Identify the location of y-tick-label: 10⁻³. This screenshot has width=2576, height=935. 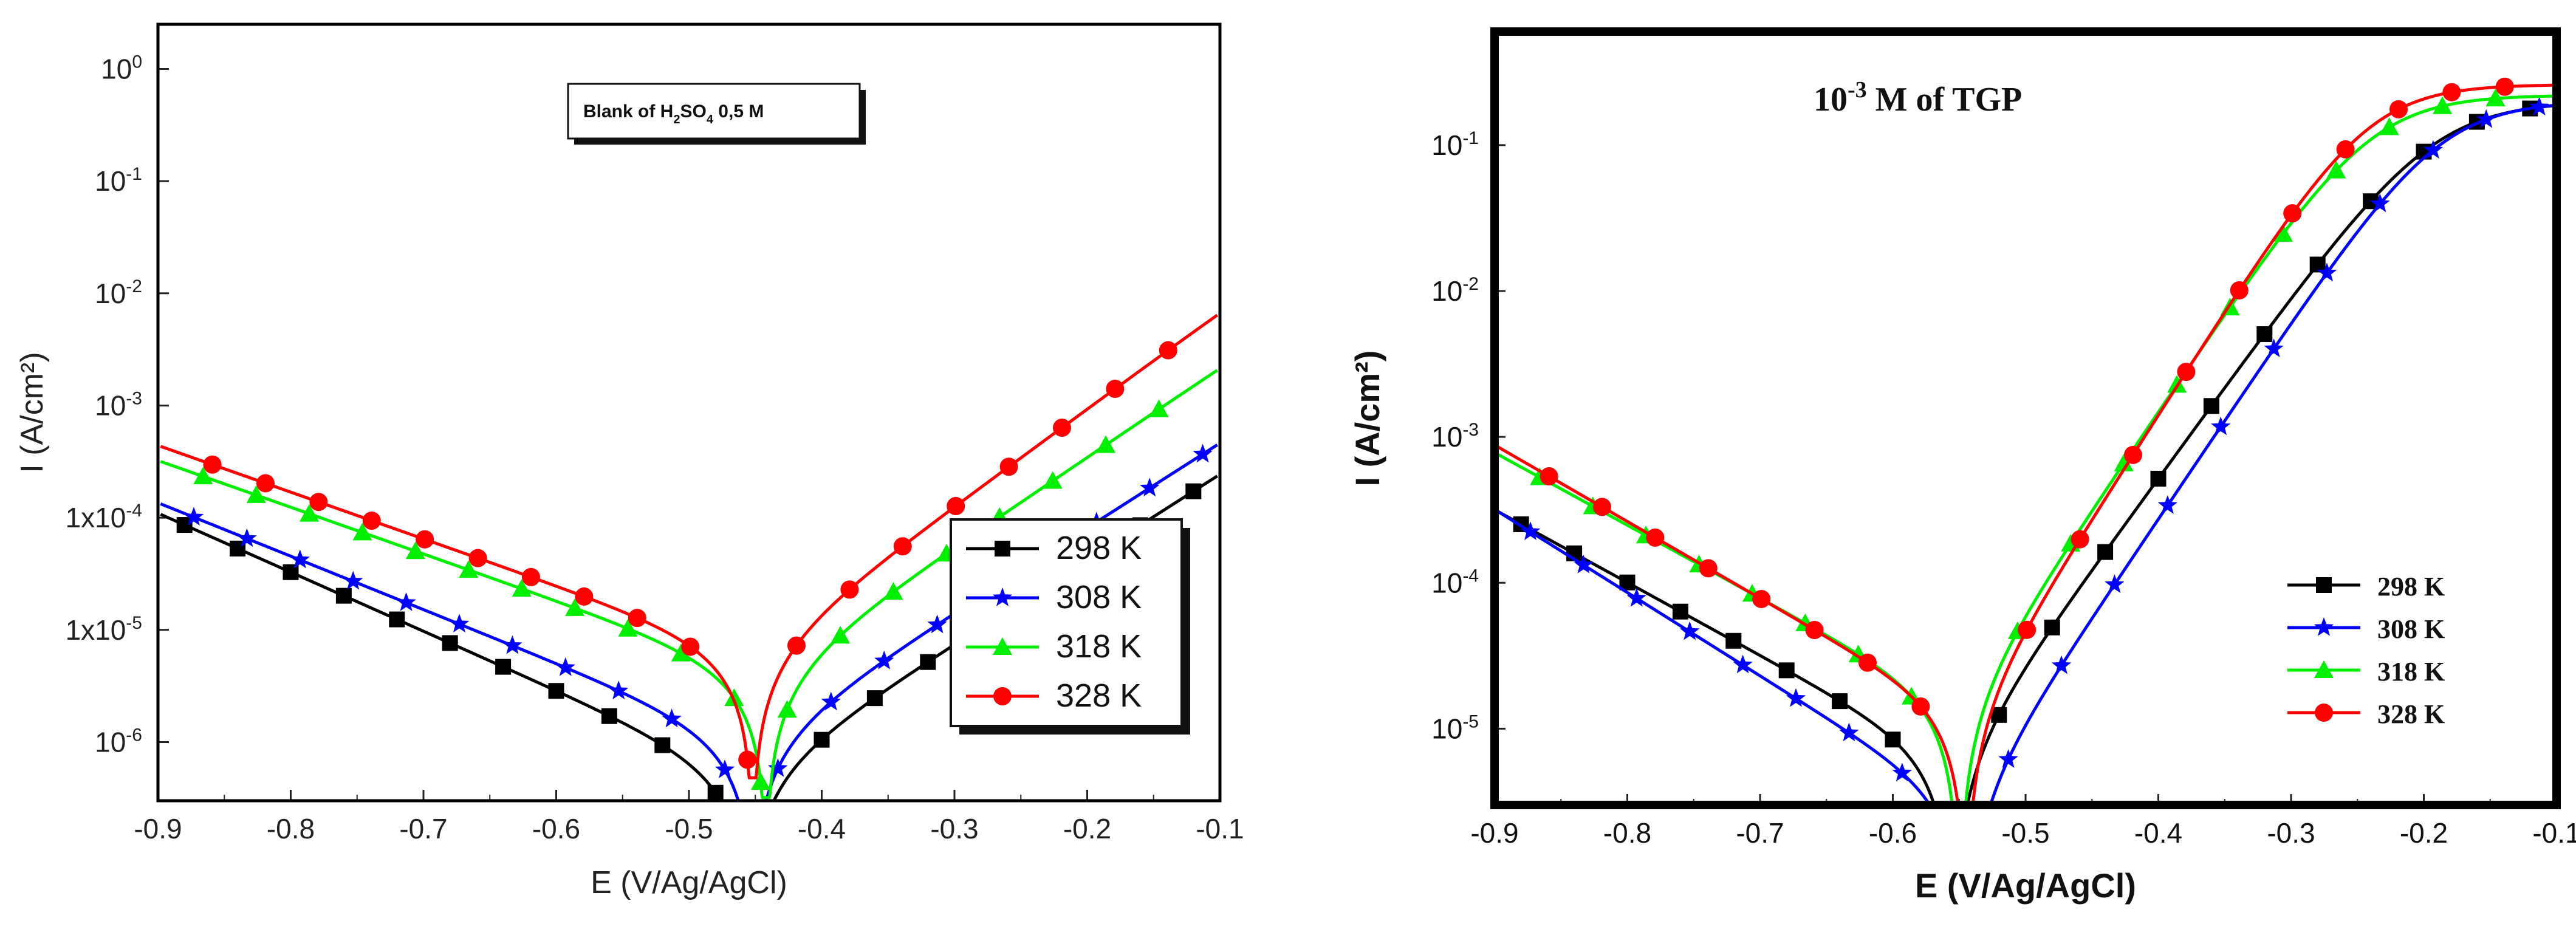
(1455, 437).